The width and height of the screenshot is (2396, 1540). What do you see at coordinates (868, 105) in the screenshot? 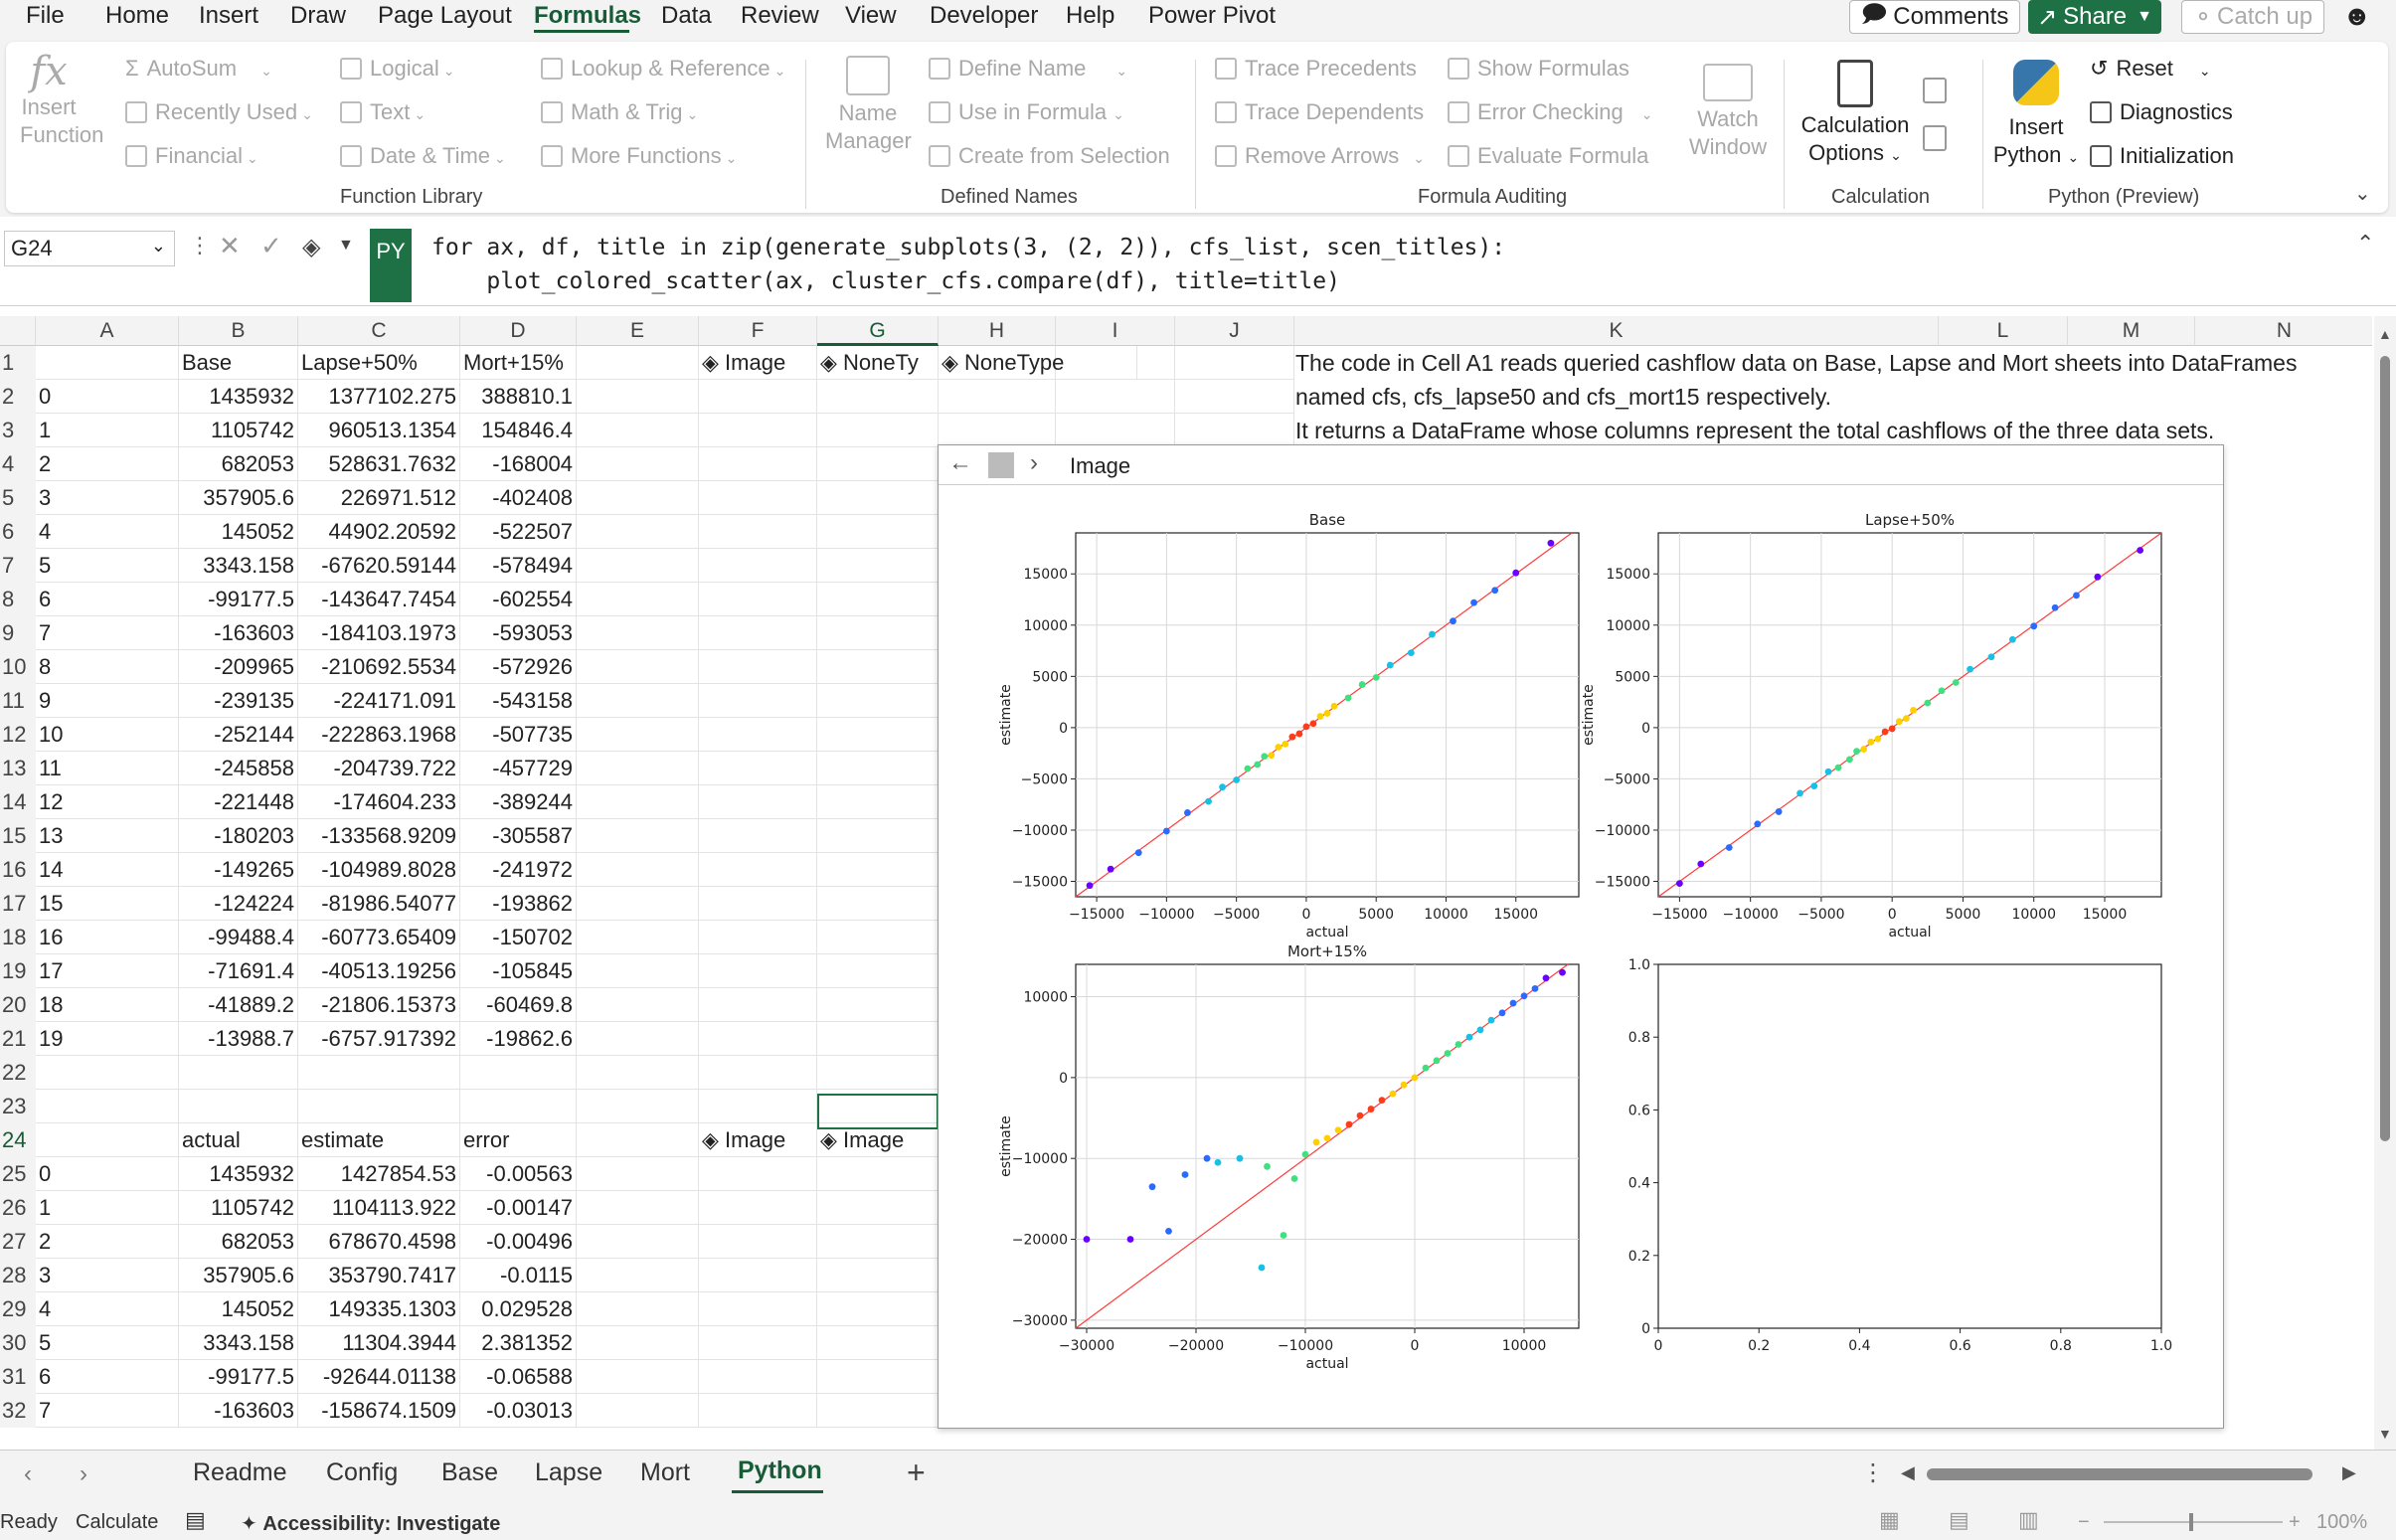
I see `name-manager-button: Name Manager` at bounding box center [868, 105].